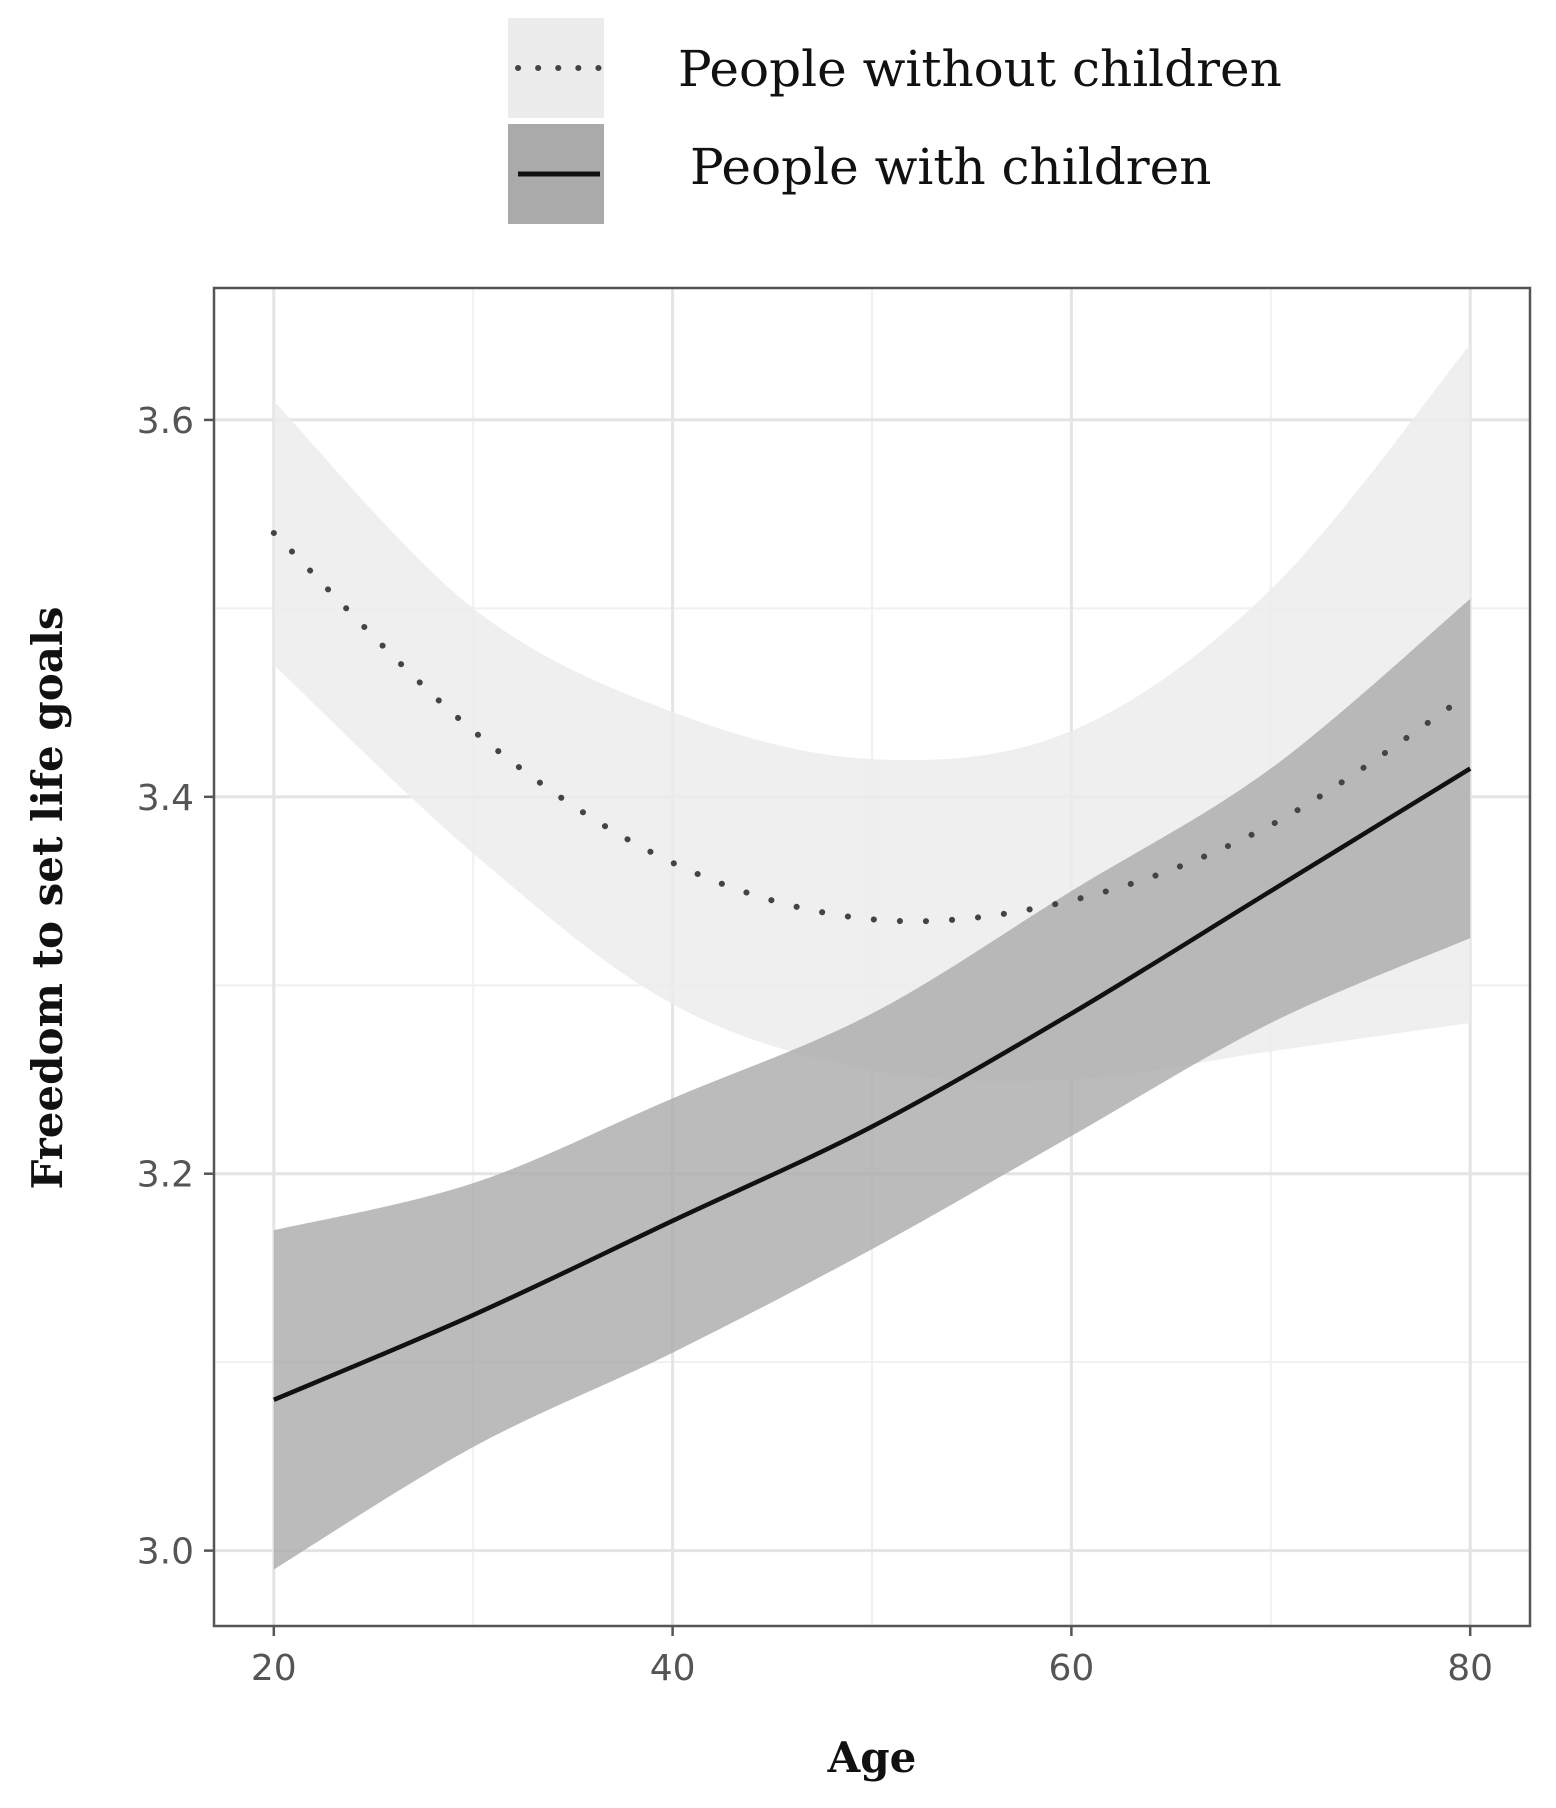 Image resolution: width=1556 pixels, height=1808 pixels. Describe the element at coordinates (47, 897) in the screenshot. I see `y-axis-title: Freedom to set life goals` at that location.